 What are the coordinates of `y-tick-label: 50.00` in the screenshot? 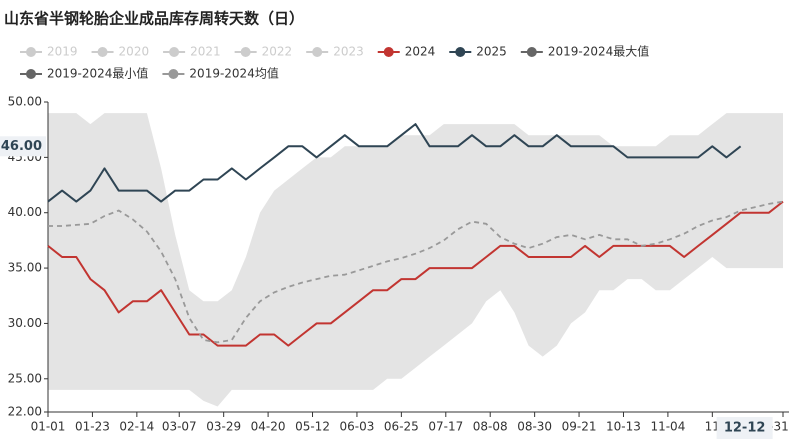 It's located at (25, 102).